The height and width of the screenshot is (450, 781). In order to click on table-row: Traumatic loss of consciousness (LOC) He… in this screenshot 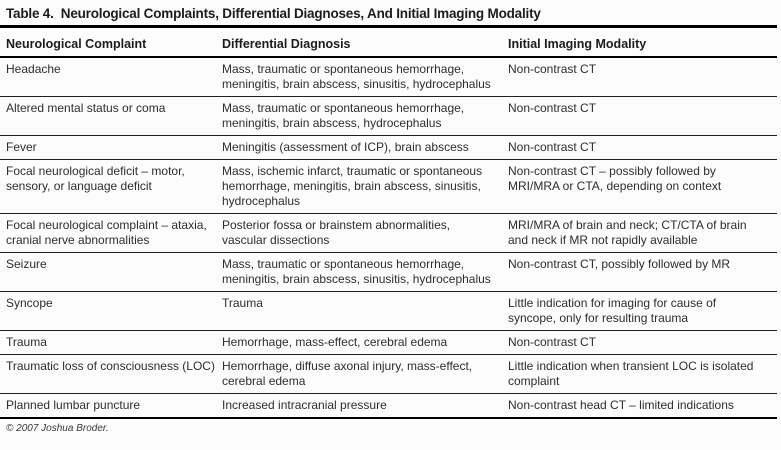, I will do `click(388, 374)`.